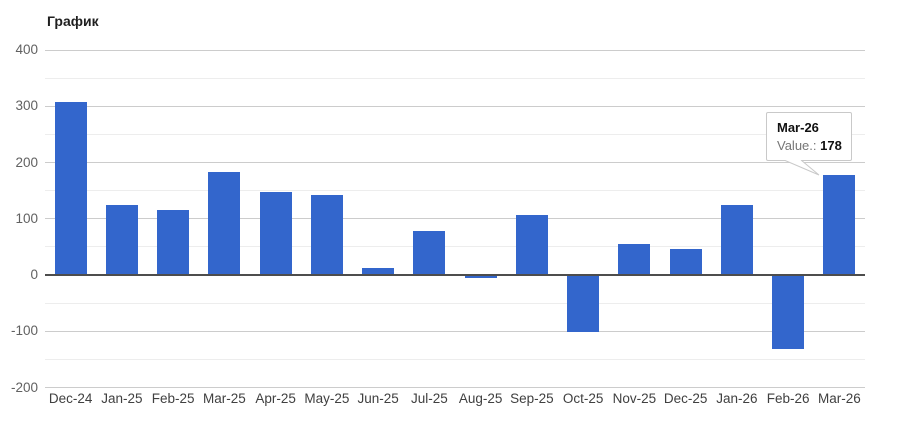 This screenshot has width=900, height=425. Describe the element at coordinates (34, 274) in the screenshot. I see `y-tick-label: 0` at that location.